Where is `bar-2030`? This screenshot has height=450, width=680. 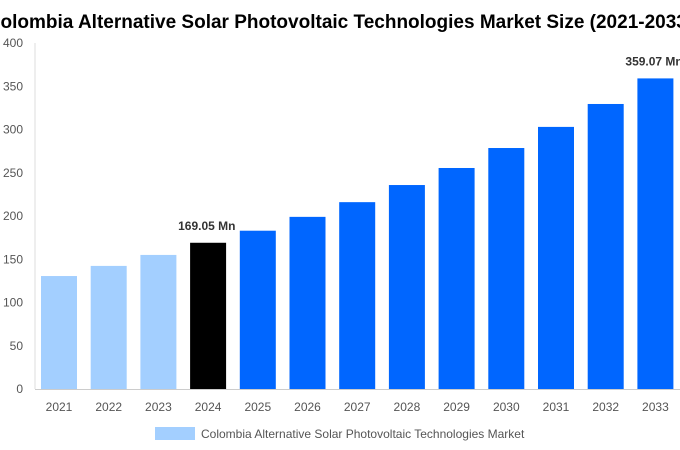 bar-2030 is located at coordinates (506, 268).